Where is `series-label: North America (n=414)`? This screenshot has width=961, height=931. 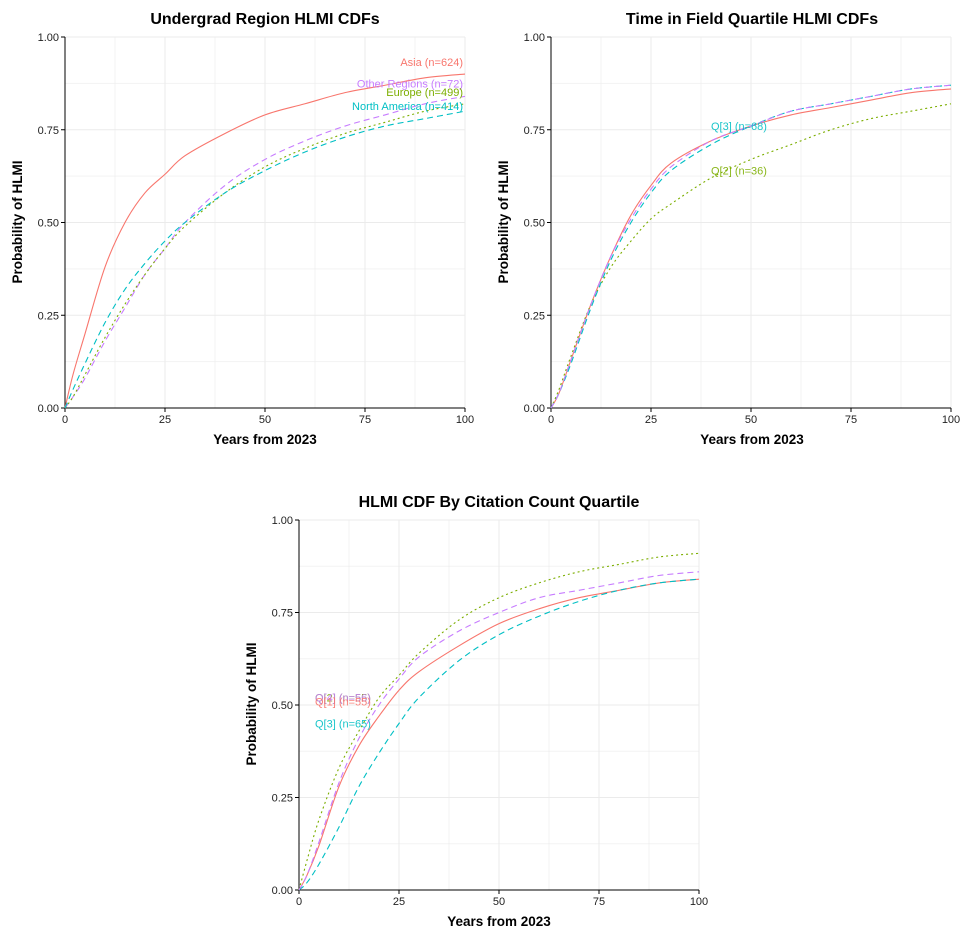
series-label: North America (n=414) is located at coordinates (407, 107).